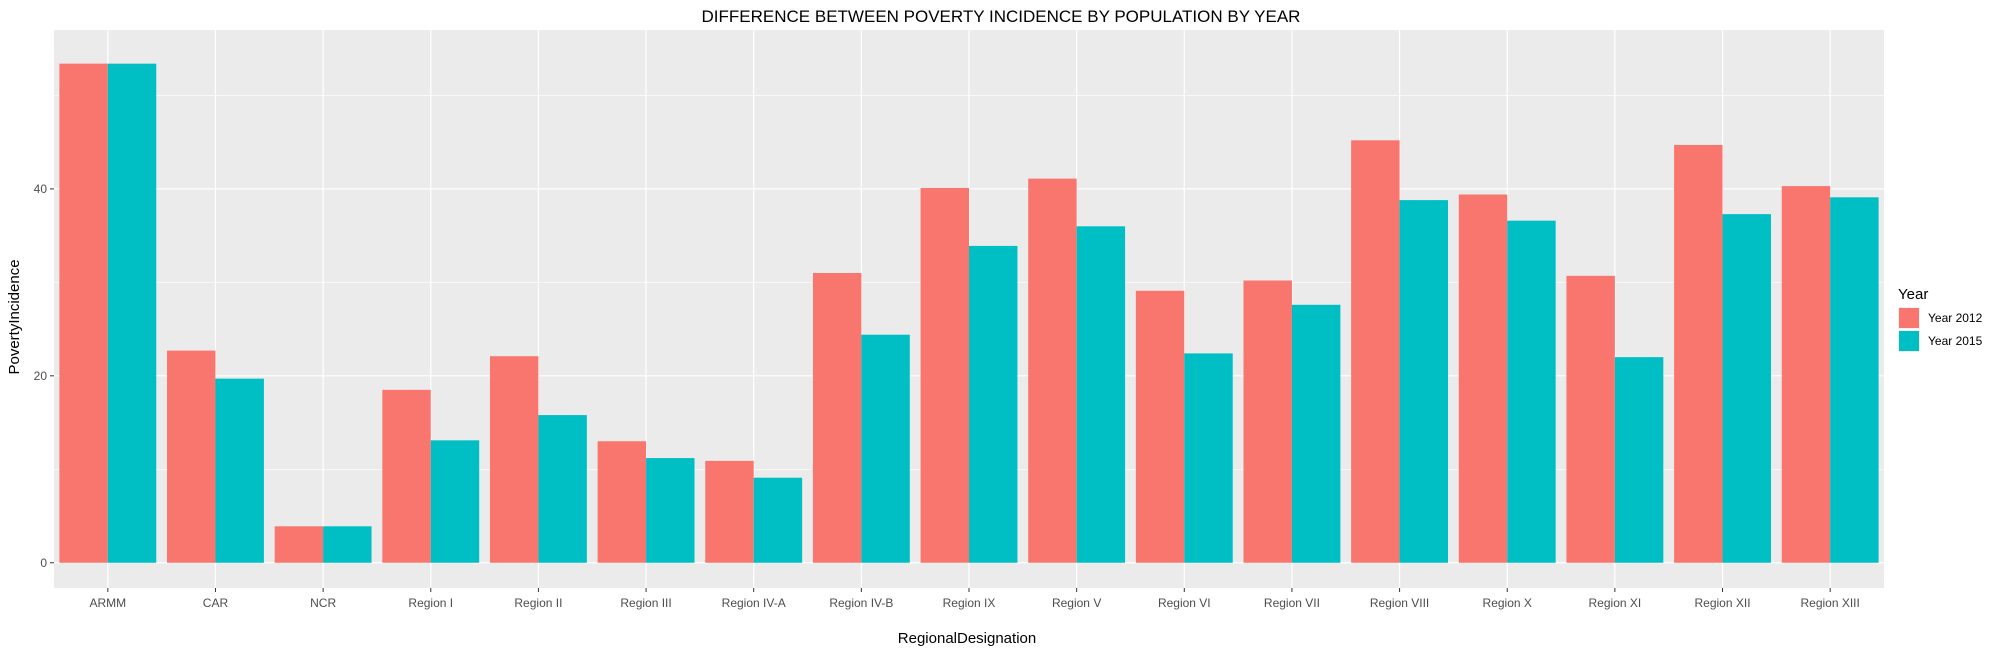  I want to click on x-tick-label: Region XIII, so click(1829, 603).